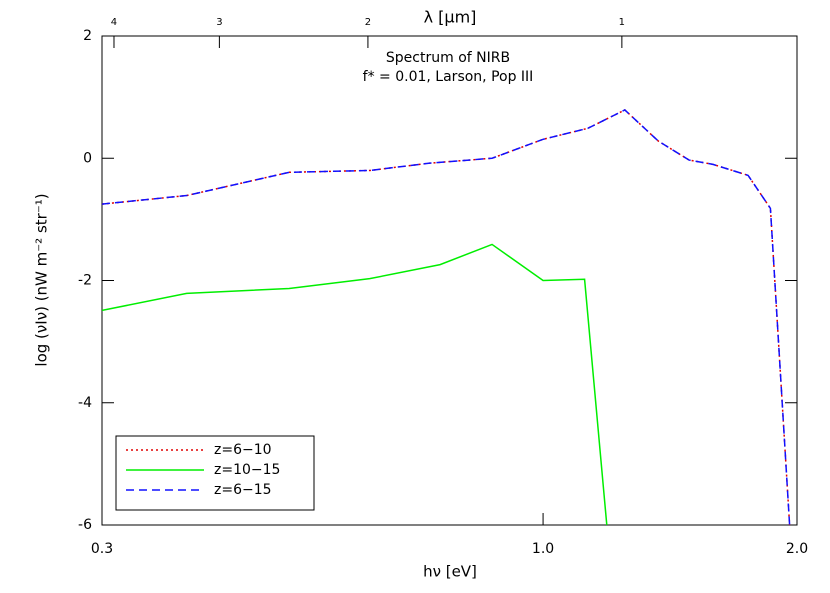 This screenshot has width=830, height=593. Describe the element at coordinates (622, 22) in the screenshot. I see `x2-tick-label: 1` at that location.